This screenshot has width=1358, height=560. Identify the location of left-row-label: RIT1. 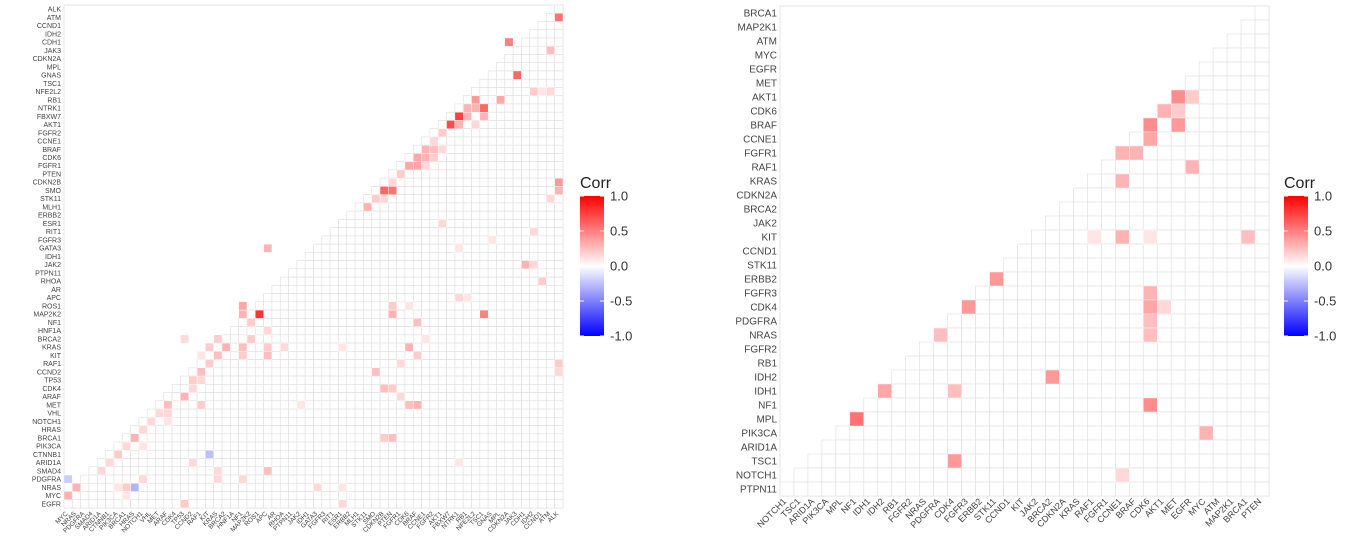
(53, 232).